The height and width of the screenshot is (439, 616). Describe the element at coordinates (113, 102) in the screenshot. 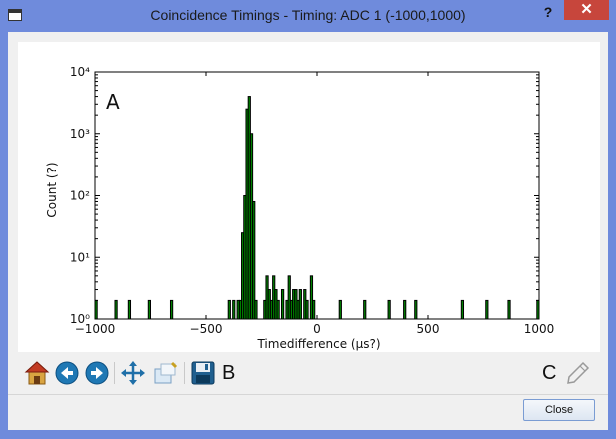

I see `annotation-a: A` at that location.